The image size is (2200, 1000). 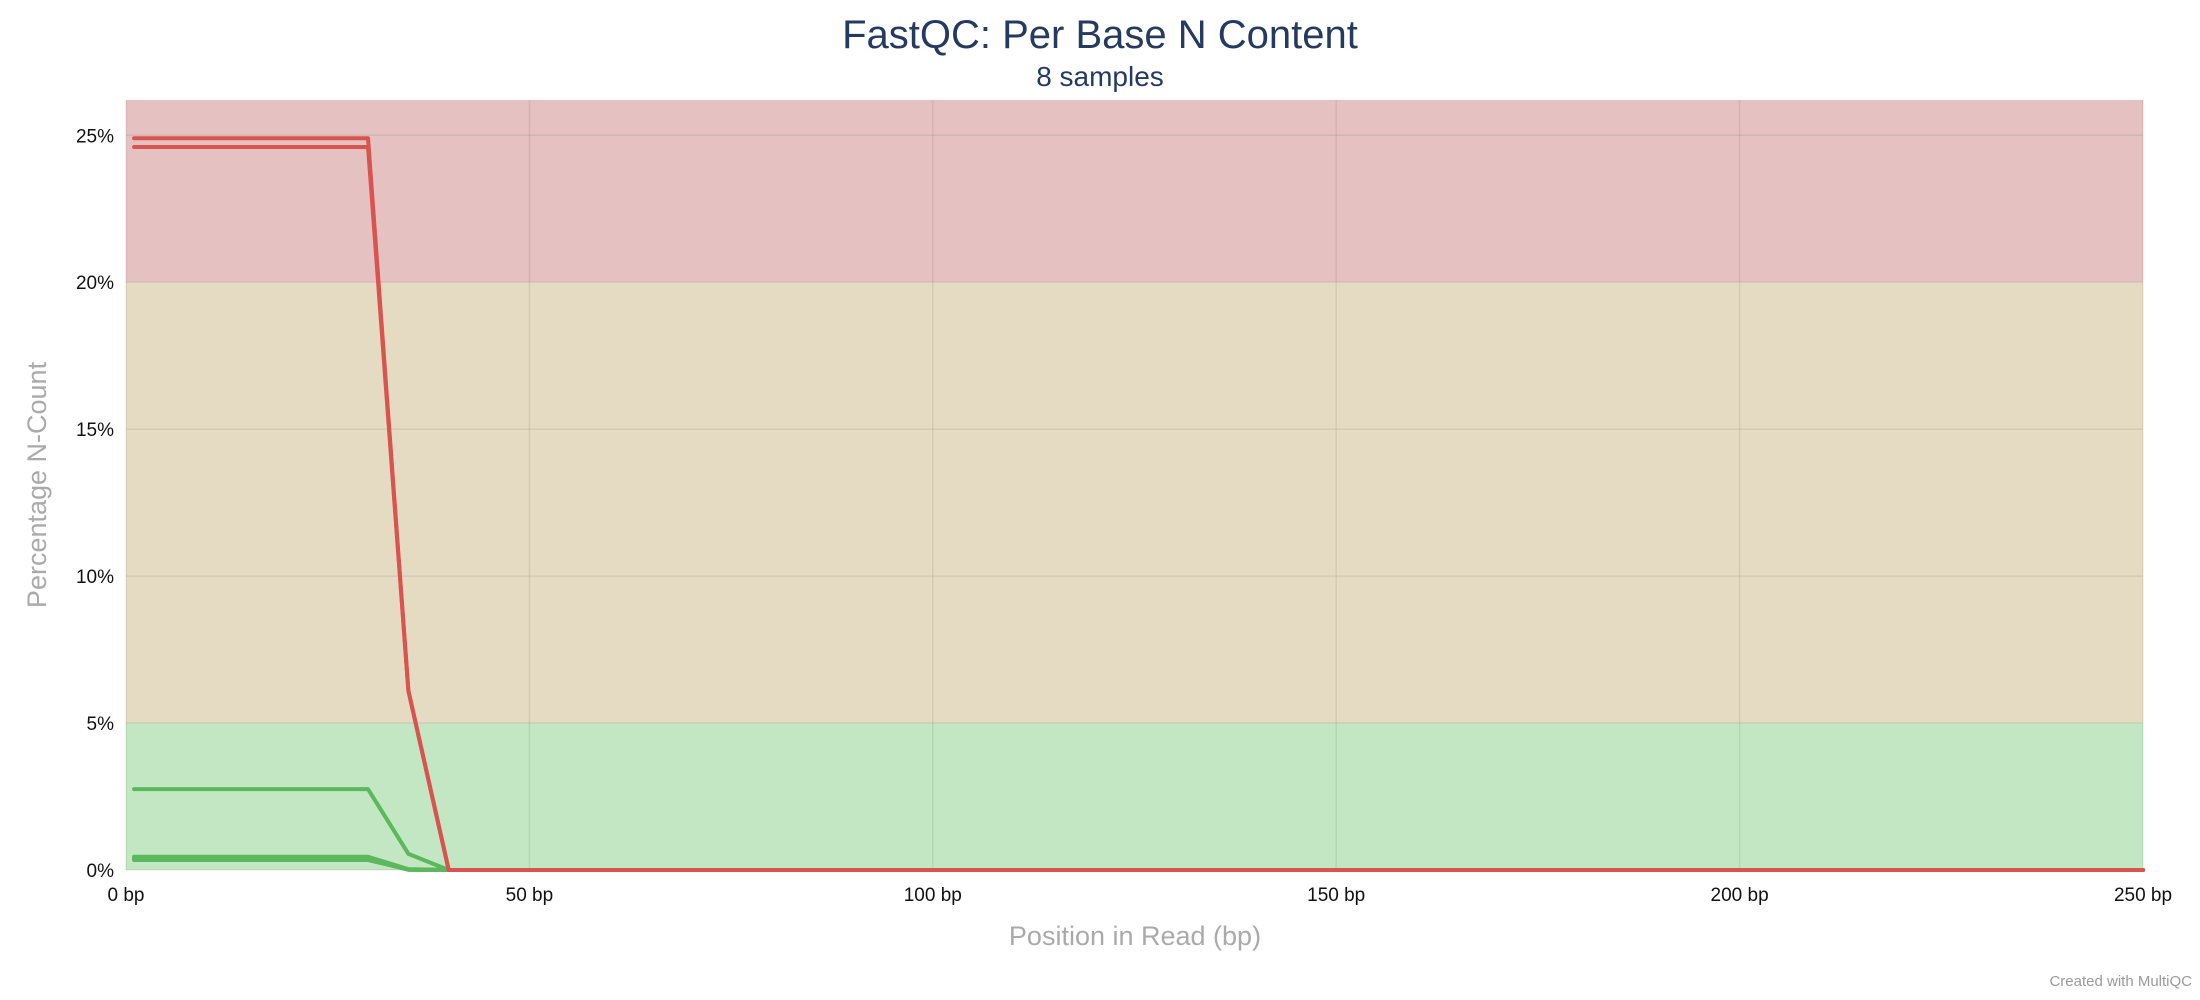 What do you see at coordinates (1100, 35) in the screenshot?
I see `chart-title: FastQC: Per Base N Content` at bounding box center [1100, 35].